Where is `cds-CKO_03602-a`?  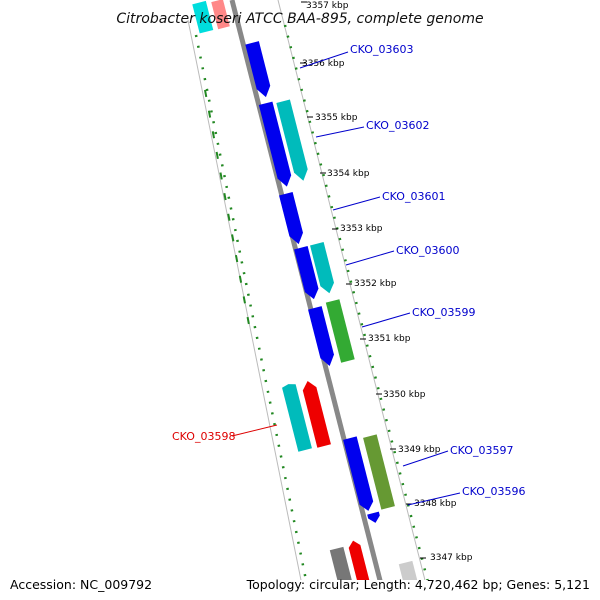 cds-CKO_03602-a is located at coordinates (275, 144).